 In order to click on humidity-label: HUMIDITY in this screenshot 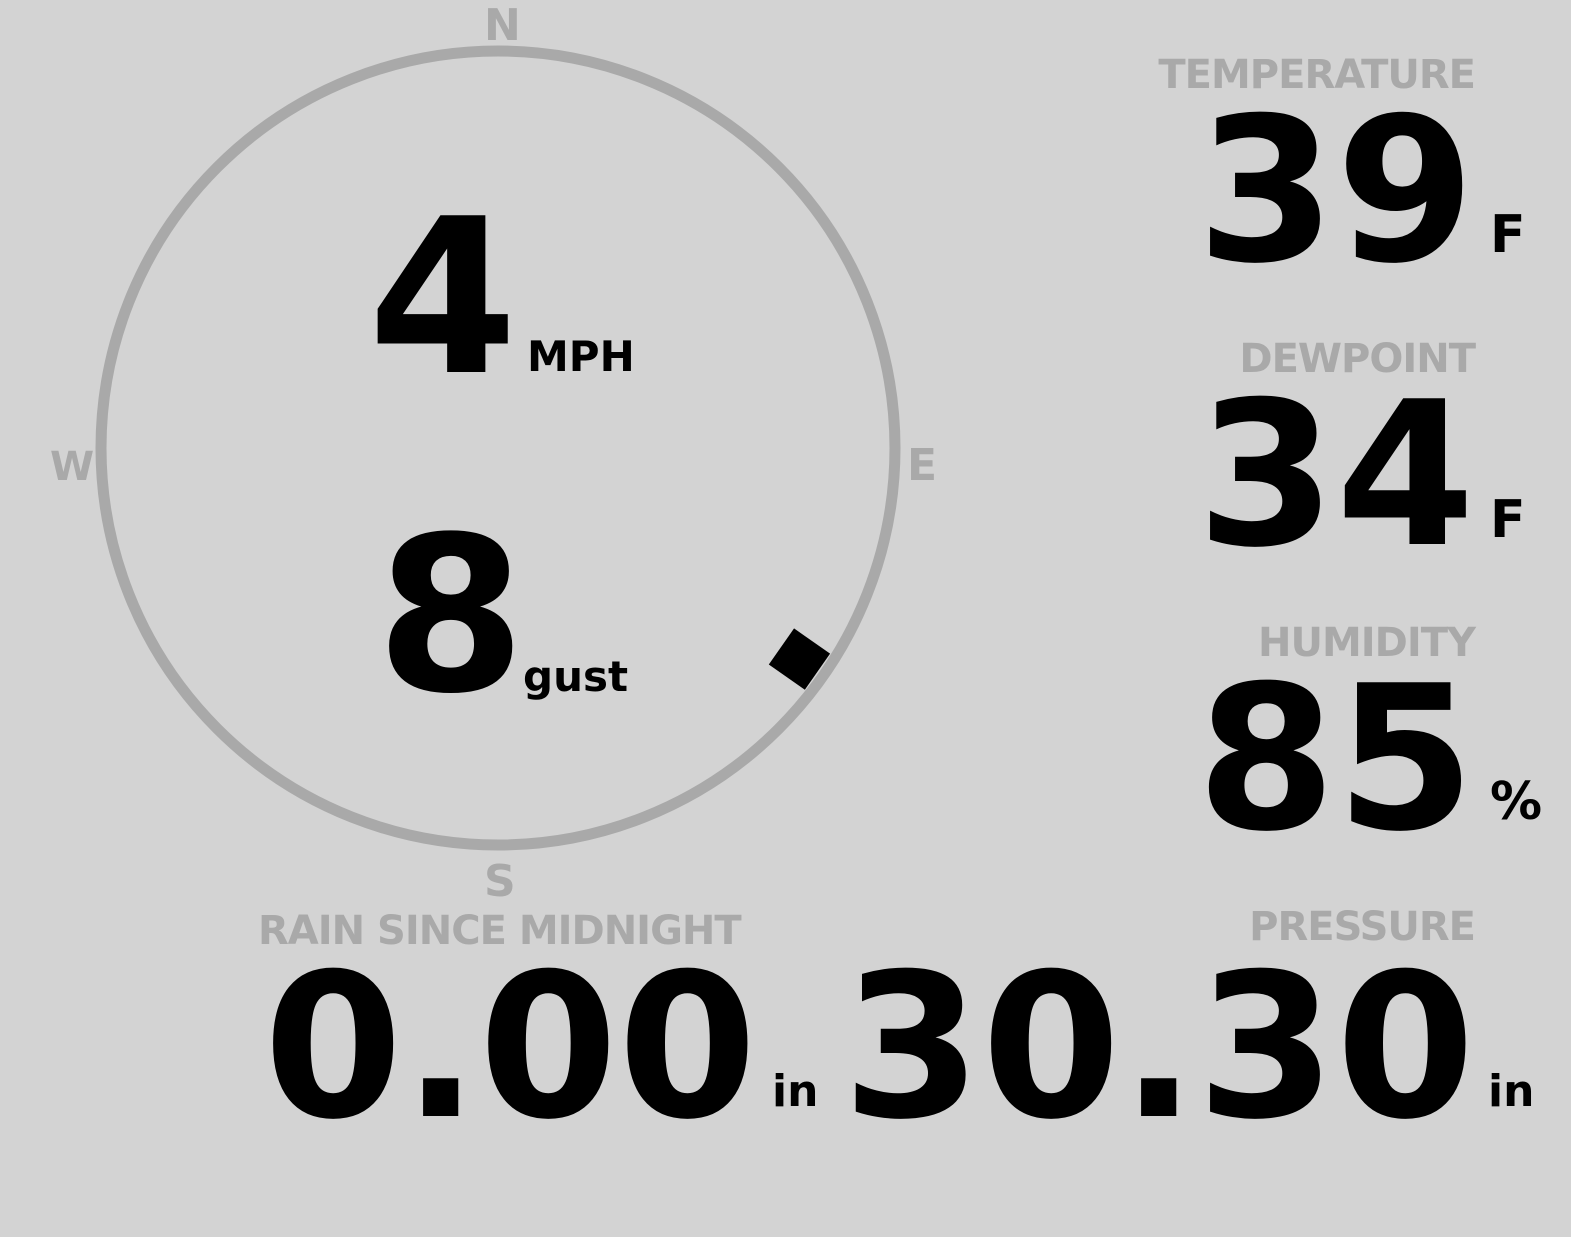, I will do `click(1367, 643)`.